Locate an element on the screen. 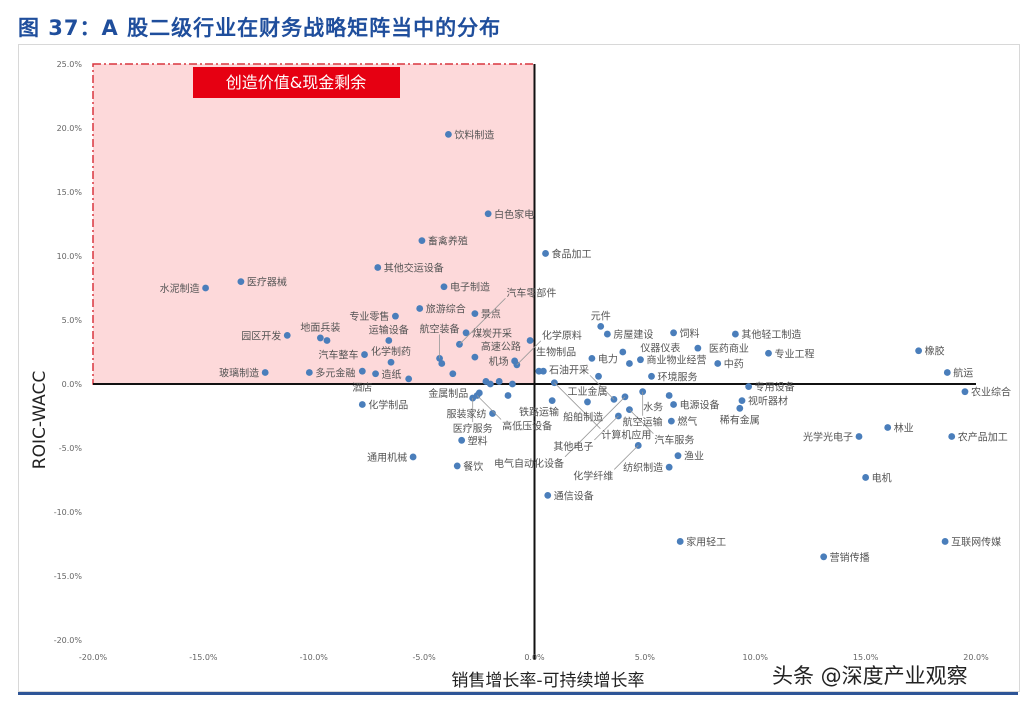 The height and width of the screenshot is (702, 1036). x-tick-label: 0.0% is located at coordinates (534, 657).